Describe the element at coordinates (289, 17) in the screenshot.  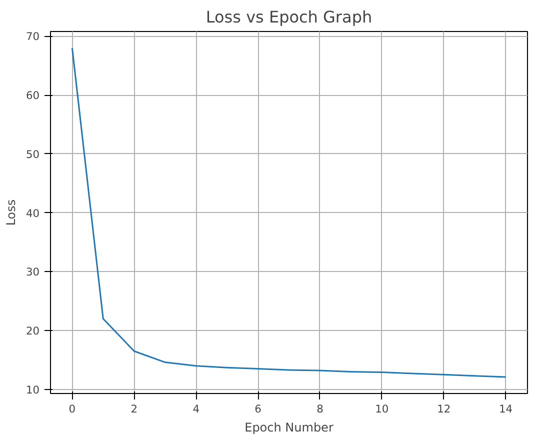
I see `chart-title: Loss vs Epoch Graph` at that location.